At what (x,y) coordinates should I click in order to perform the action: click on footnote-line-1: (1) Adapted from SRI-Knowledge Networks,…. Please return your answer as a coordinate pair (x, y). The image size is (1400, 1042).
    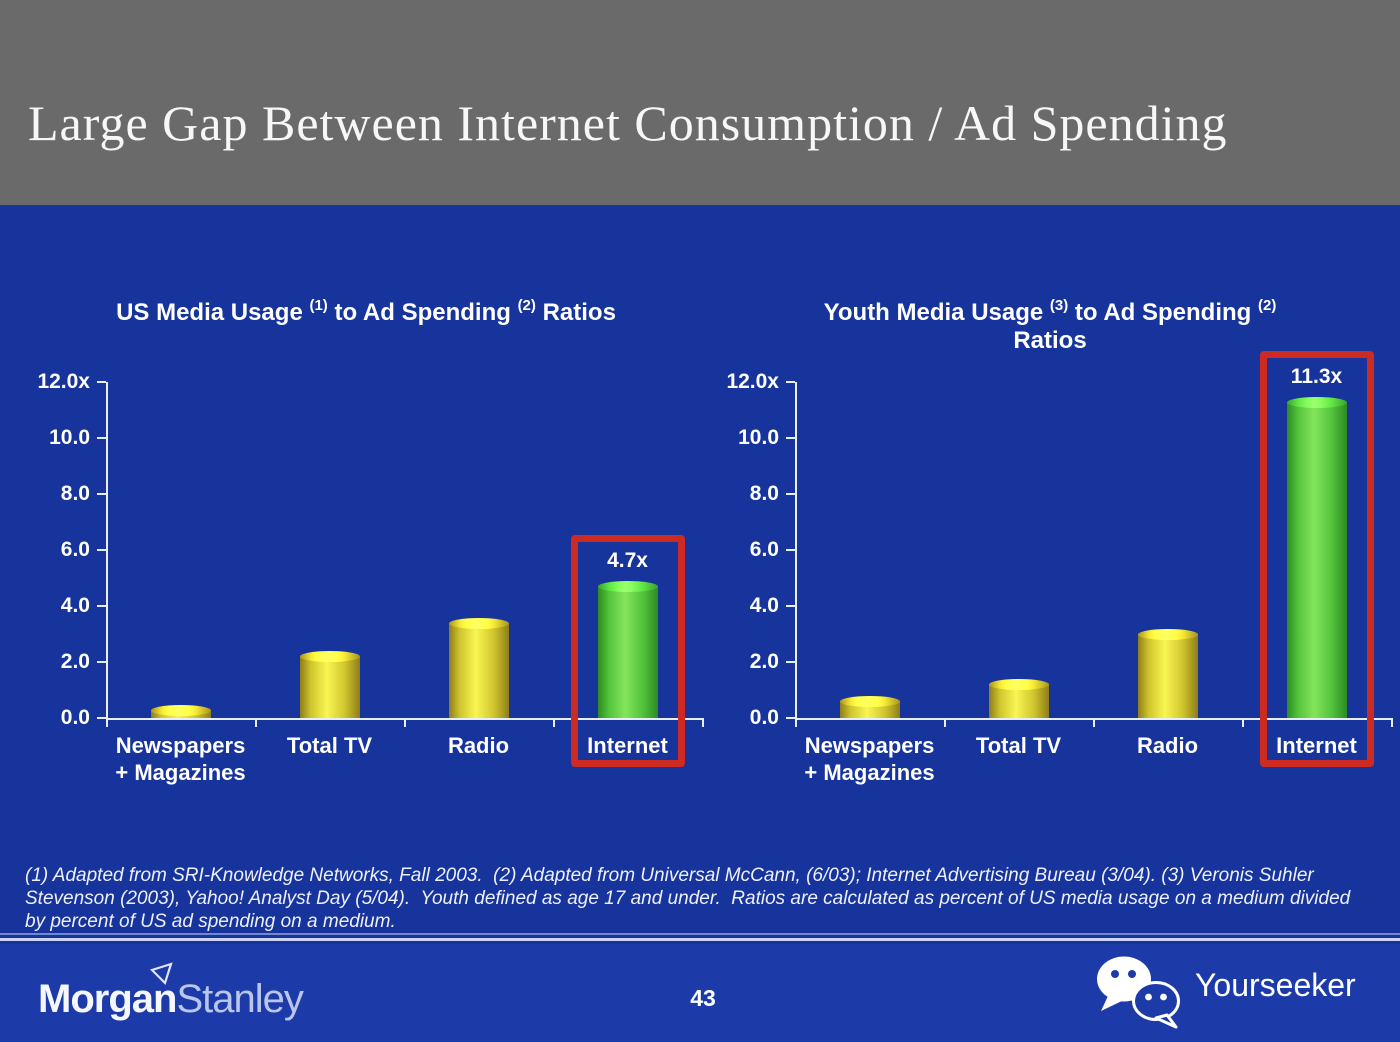
    Looking at the image, I should click on (669, 875).